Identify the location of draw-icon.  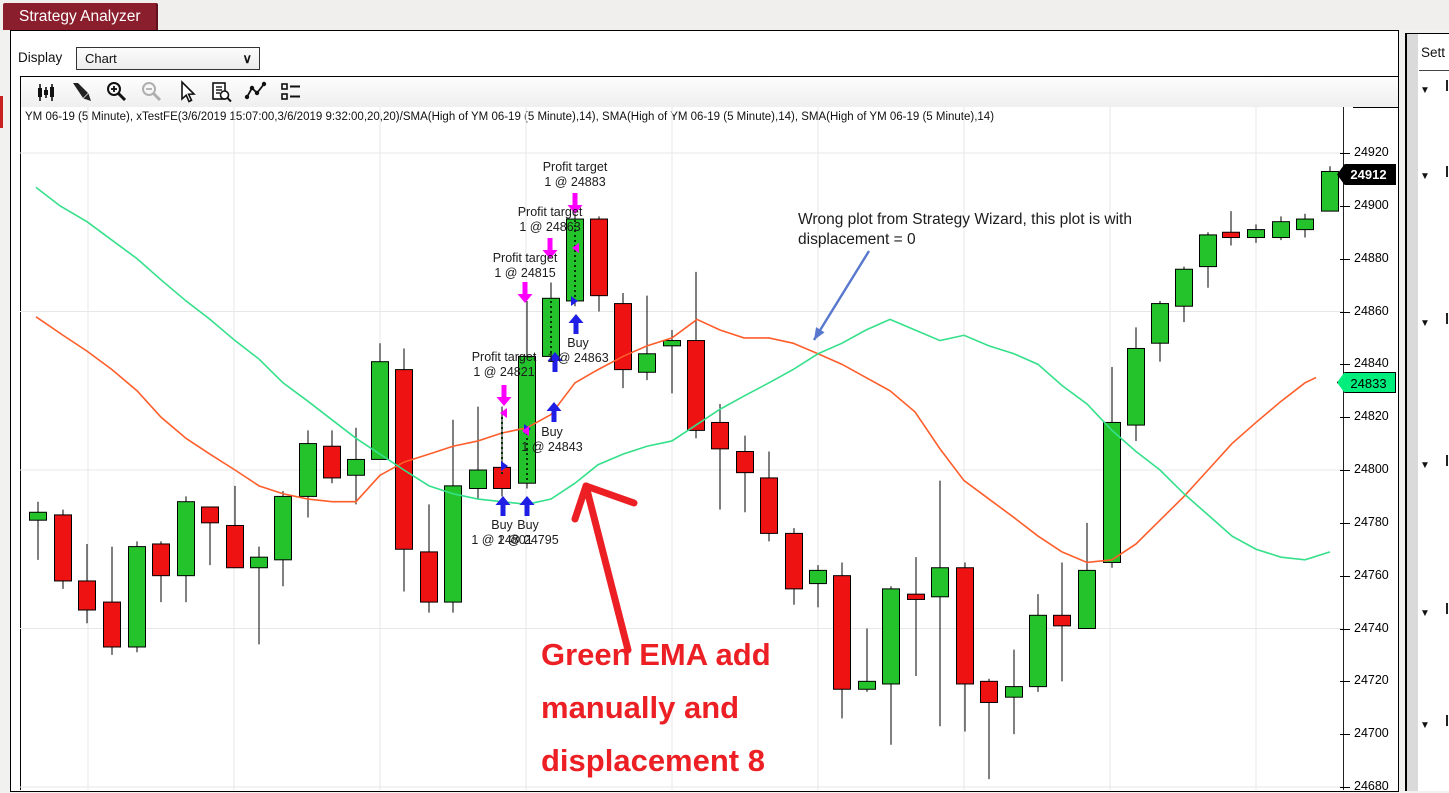
(81, 92).